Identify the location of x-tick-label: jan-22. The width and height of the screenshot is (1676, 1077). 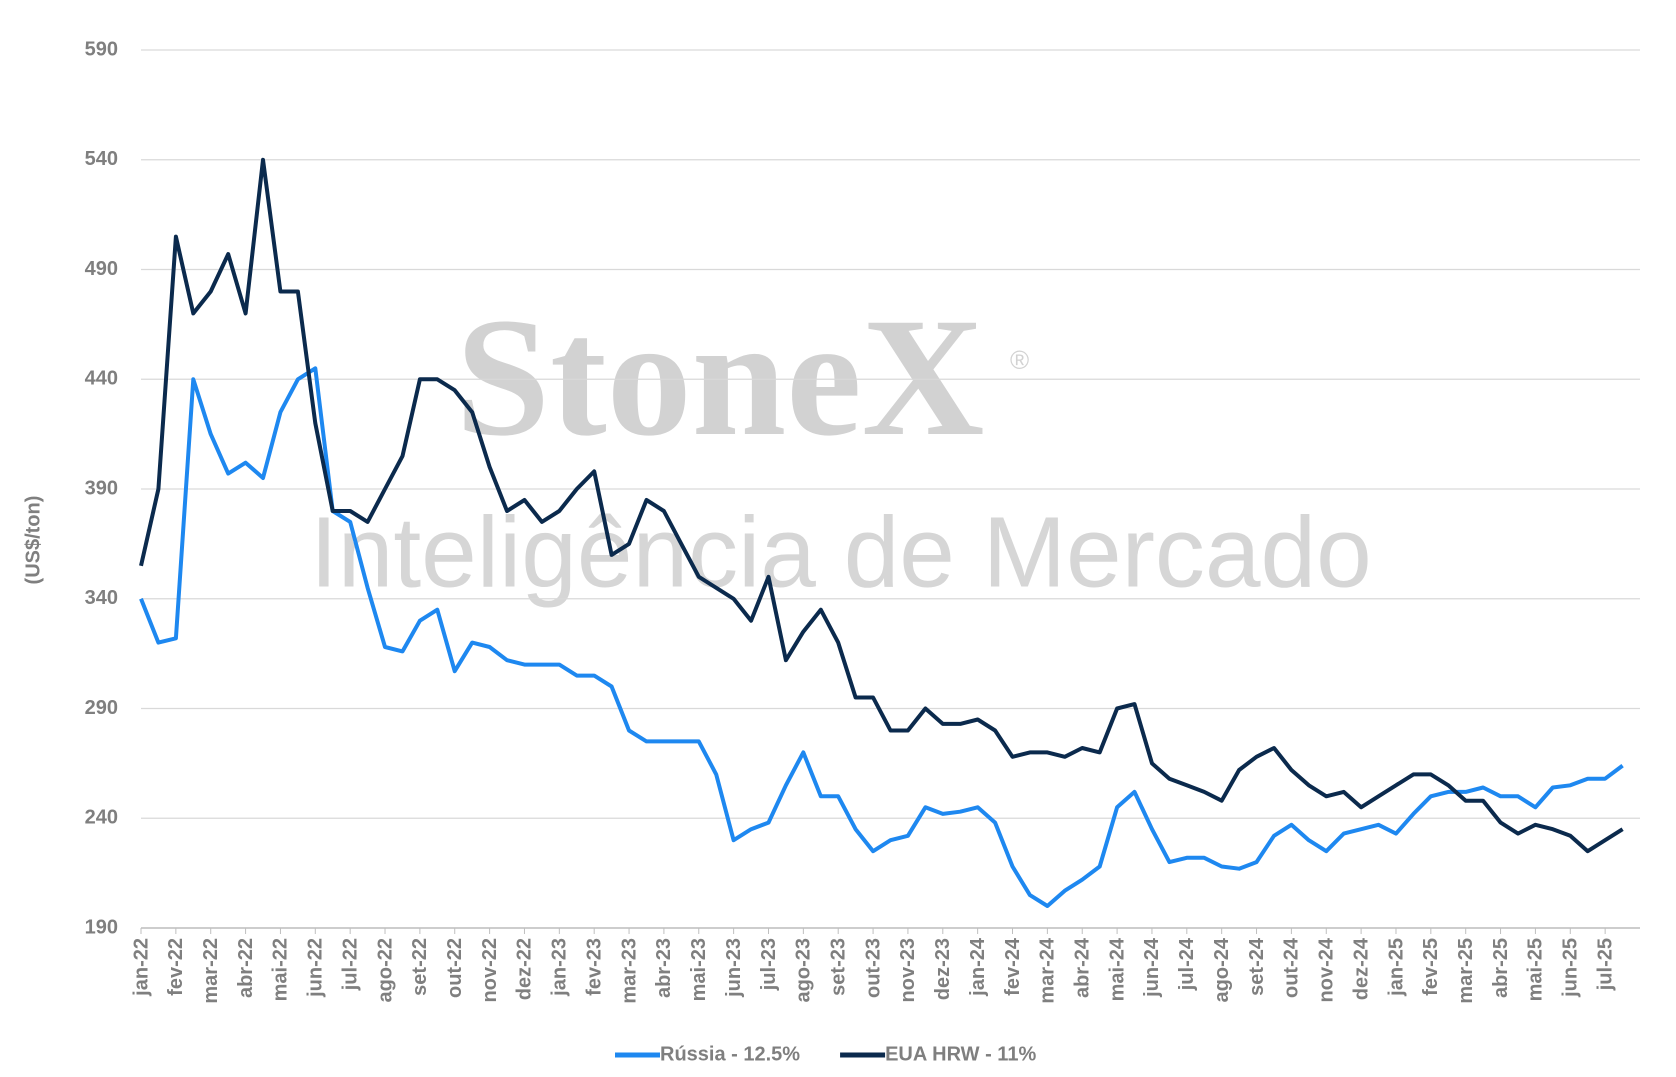
(141, 967).